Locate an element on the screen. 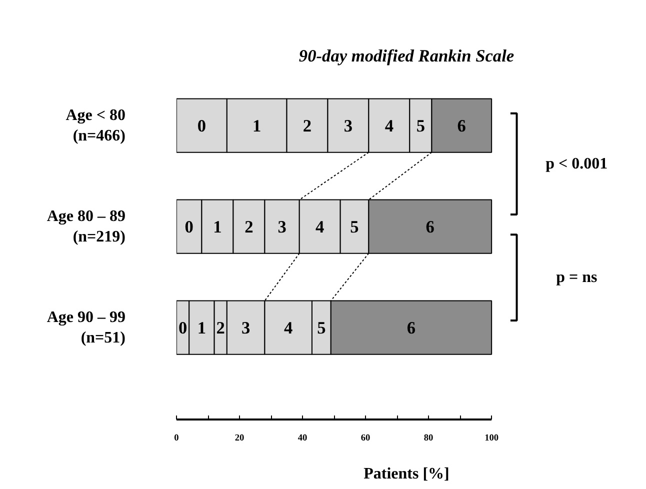 This screenshot has height=489, width=646. chart-title: 90-day modified Rankin Scale is located at coordinates (406, 56).